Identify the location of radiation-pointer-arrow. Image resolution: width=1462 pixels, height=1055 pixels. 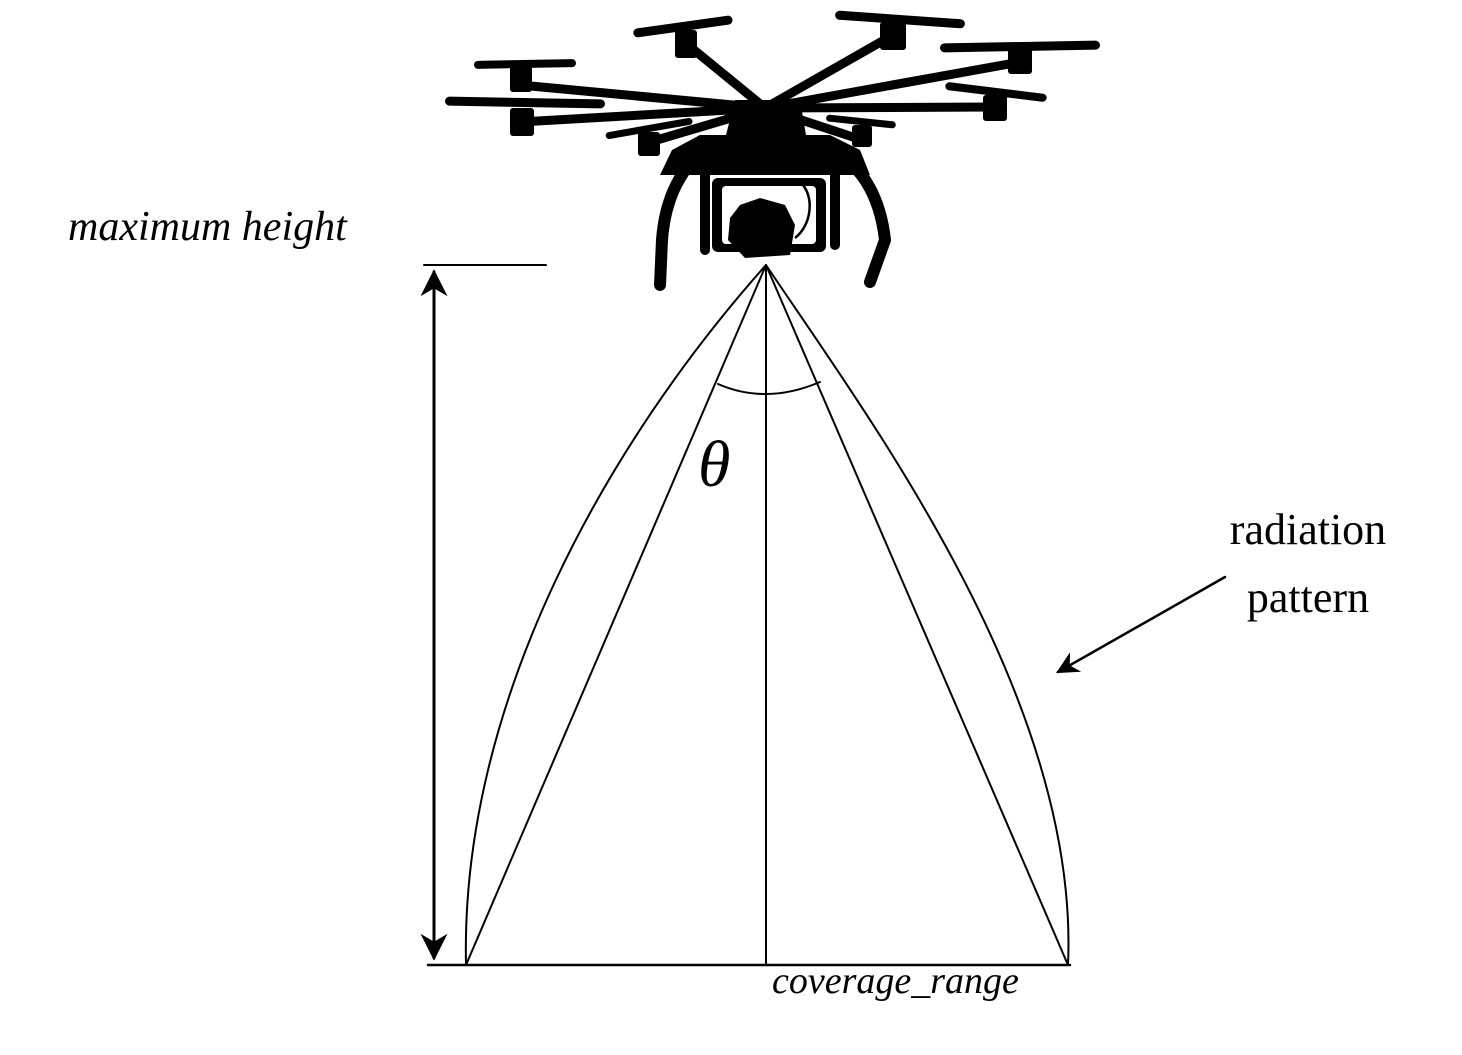
(1141, 624).